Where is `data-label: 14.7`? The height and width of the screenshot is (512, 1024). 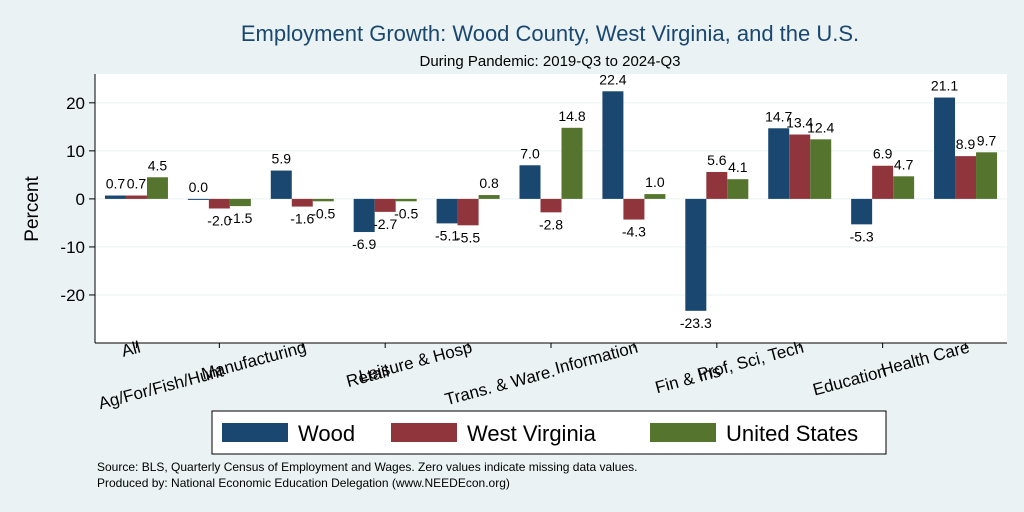
data-label: 14.7 is located at coordinates (778, 116).